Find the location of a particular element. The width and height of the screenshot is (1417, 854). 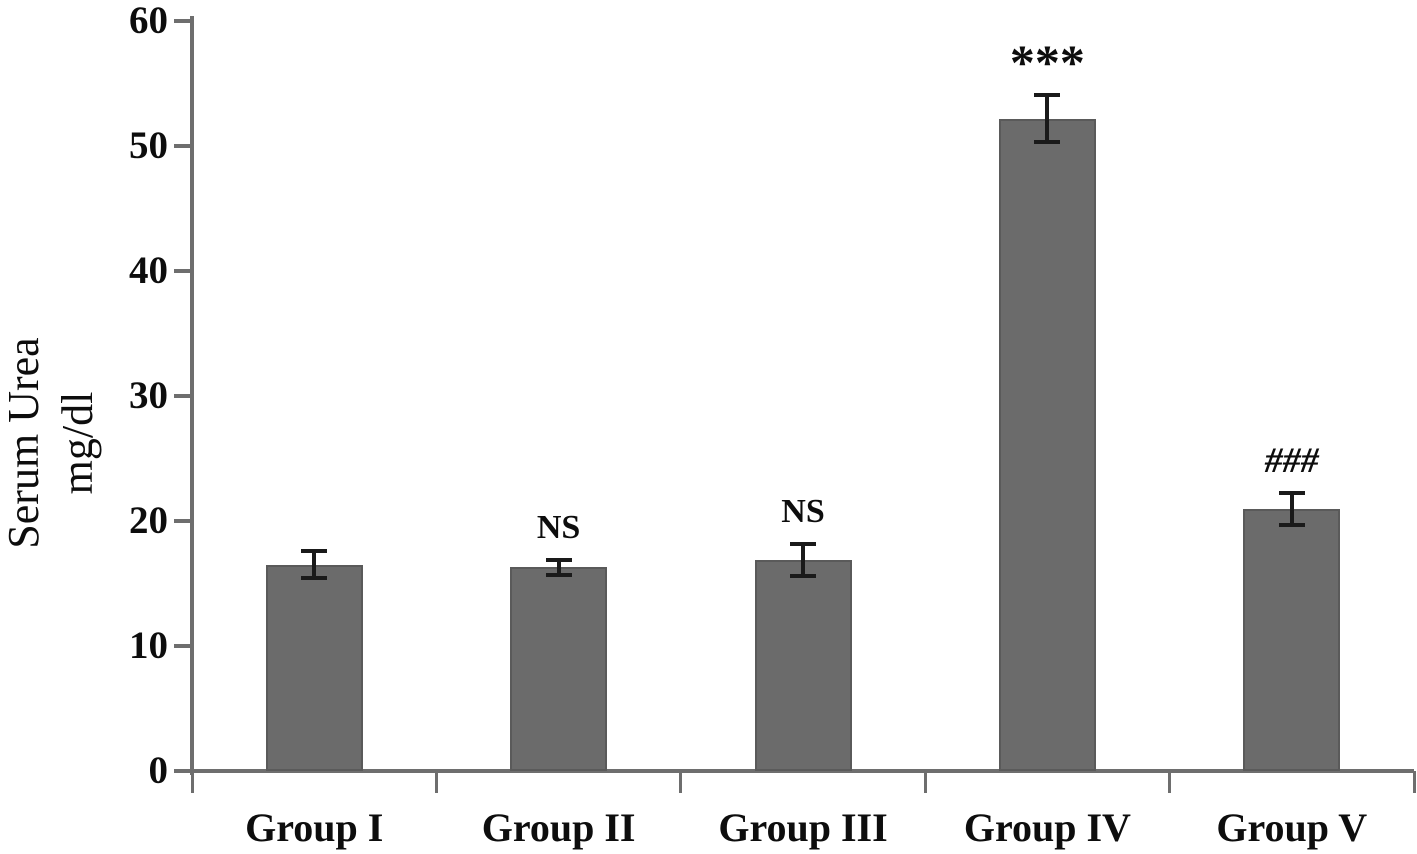

error-bar-cap-bottom-group-iii is located at coordinates (803, 575).